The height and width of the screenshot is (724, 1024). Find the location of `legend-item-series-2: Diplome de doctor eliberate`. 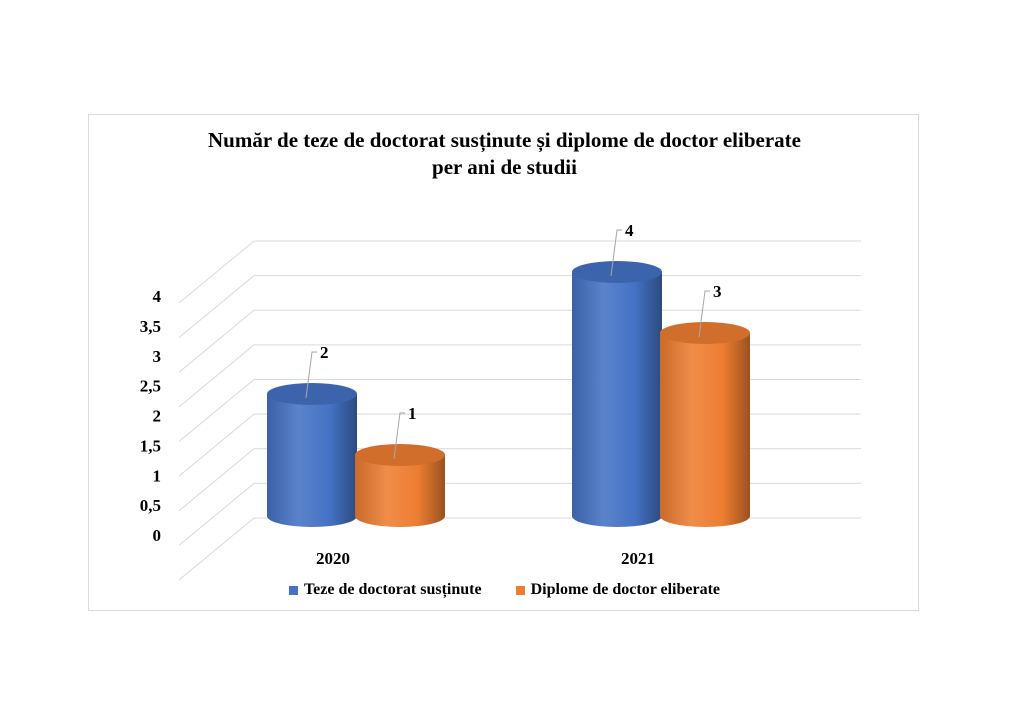

legend-item-series-2: Diplome de doctor eliberate is located at coordinates (618, 590).